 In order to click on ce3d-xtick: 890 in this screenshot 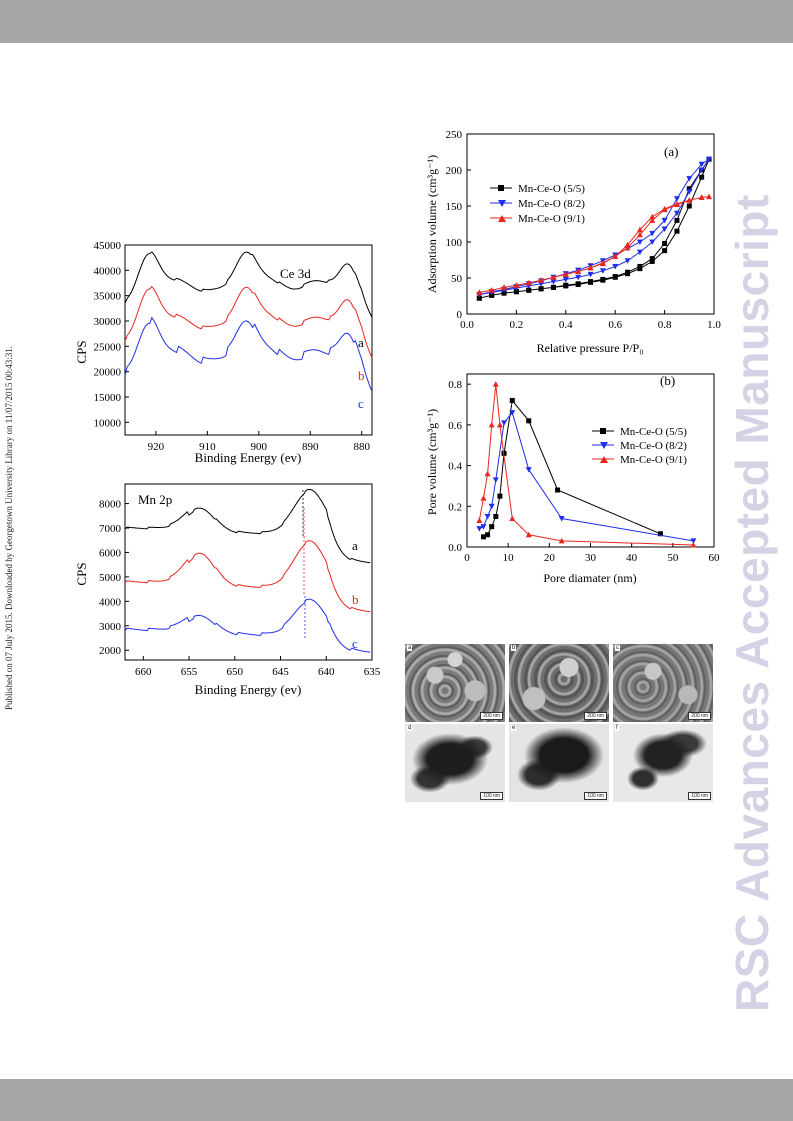, I will do `click(310, 447)`.